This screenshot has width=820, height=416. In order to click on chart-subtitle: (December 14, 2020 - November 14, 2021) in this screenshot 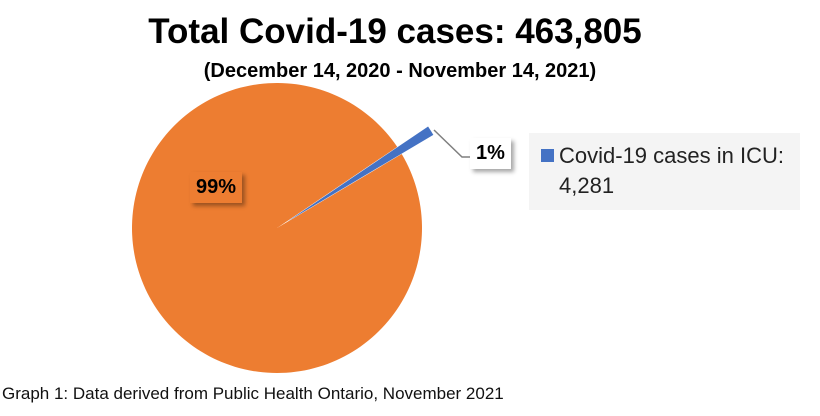, I will do `click(400, 71)`.